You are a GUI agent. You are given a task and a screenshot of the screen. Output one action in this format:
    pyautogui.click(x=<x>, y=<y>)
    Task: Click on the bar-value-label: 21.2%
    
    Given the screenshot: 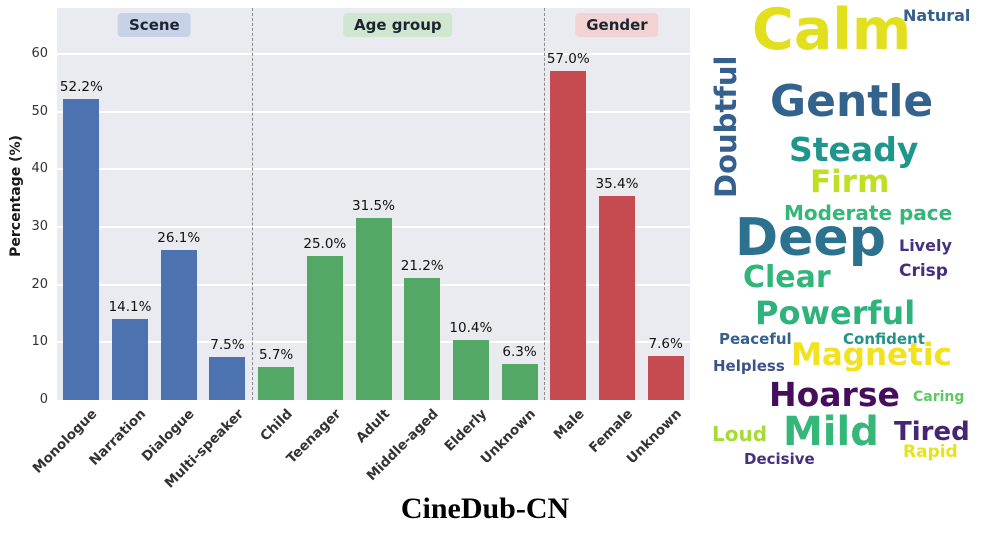 What is the action you would take?
    pyautogui.click(x=422, y=265)
    